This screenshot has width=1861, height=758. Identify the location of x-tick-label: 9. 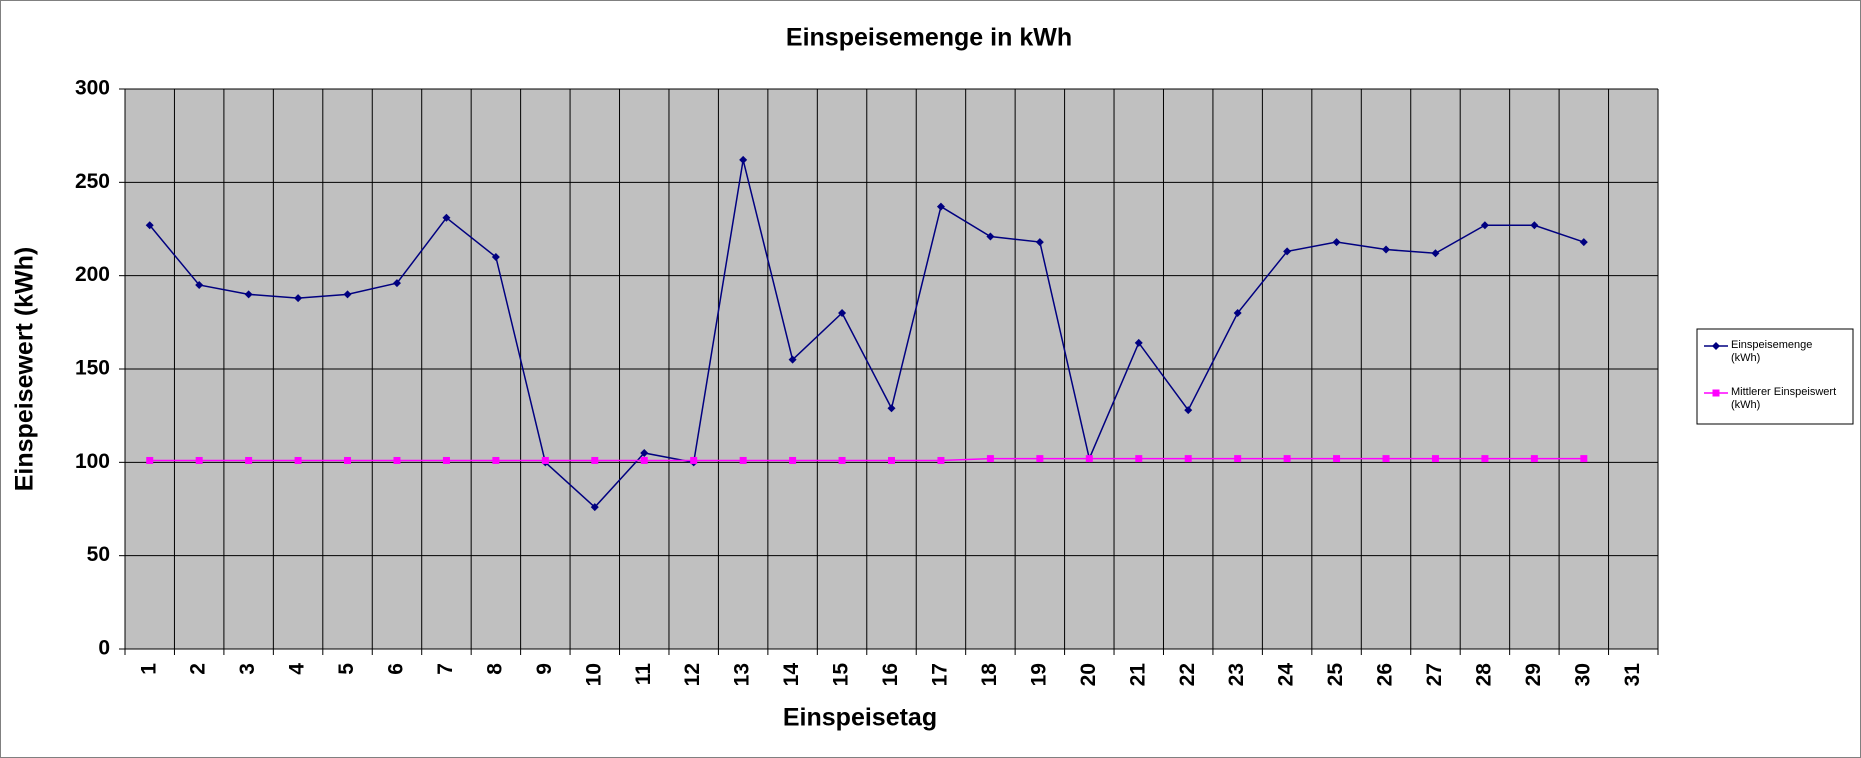
(544, 669).